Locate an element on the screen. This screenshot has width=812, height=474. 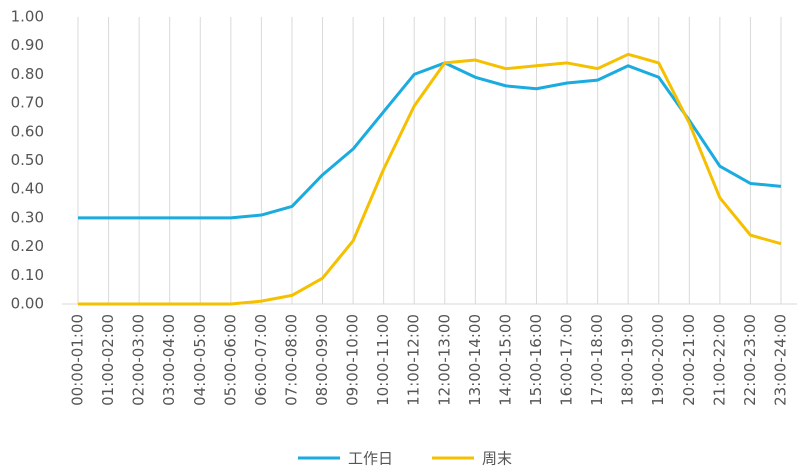
x-tick-label: 03:00-04:00 is located at coordinates (169, 360).